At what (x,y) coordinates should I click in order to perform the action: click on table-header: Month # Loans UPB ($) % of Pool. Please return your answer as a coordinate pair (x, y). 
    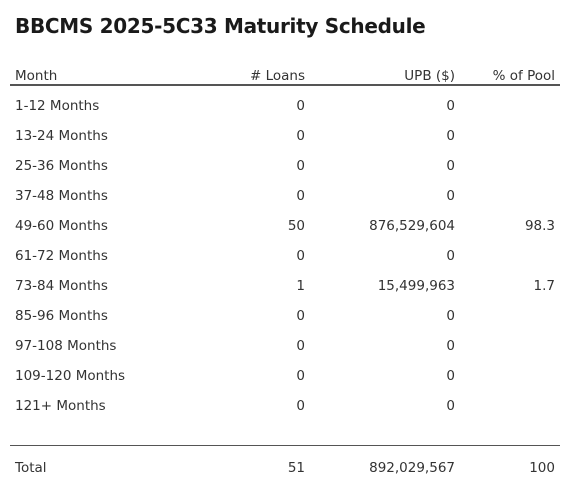
    Looking at the image, I should click on (285, 76).